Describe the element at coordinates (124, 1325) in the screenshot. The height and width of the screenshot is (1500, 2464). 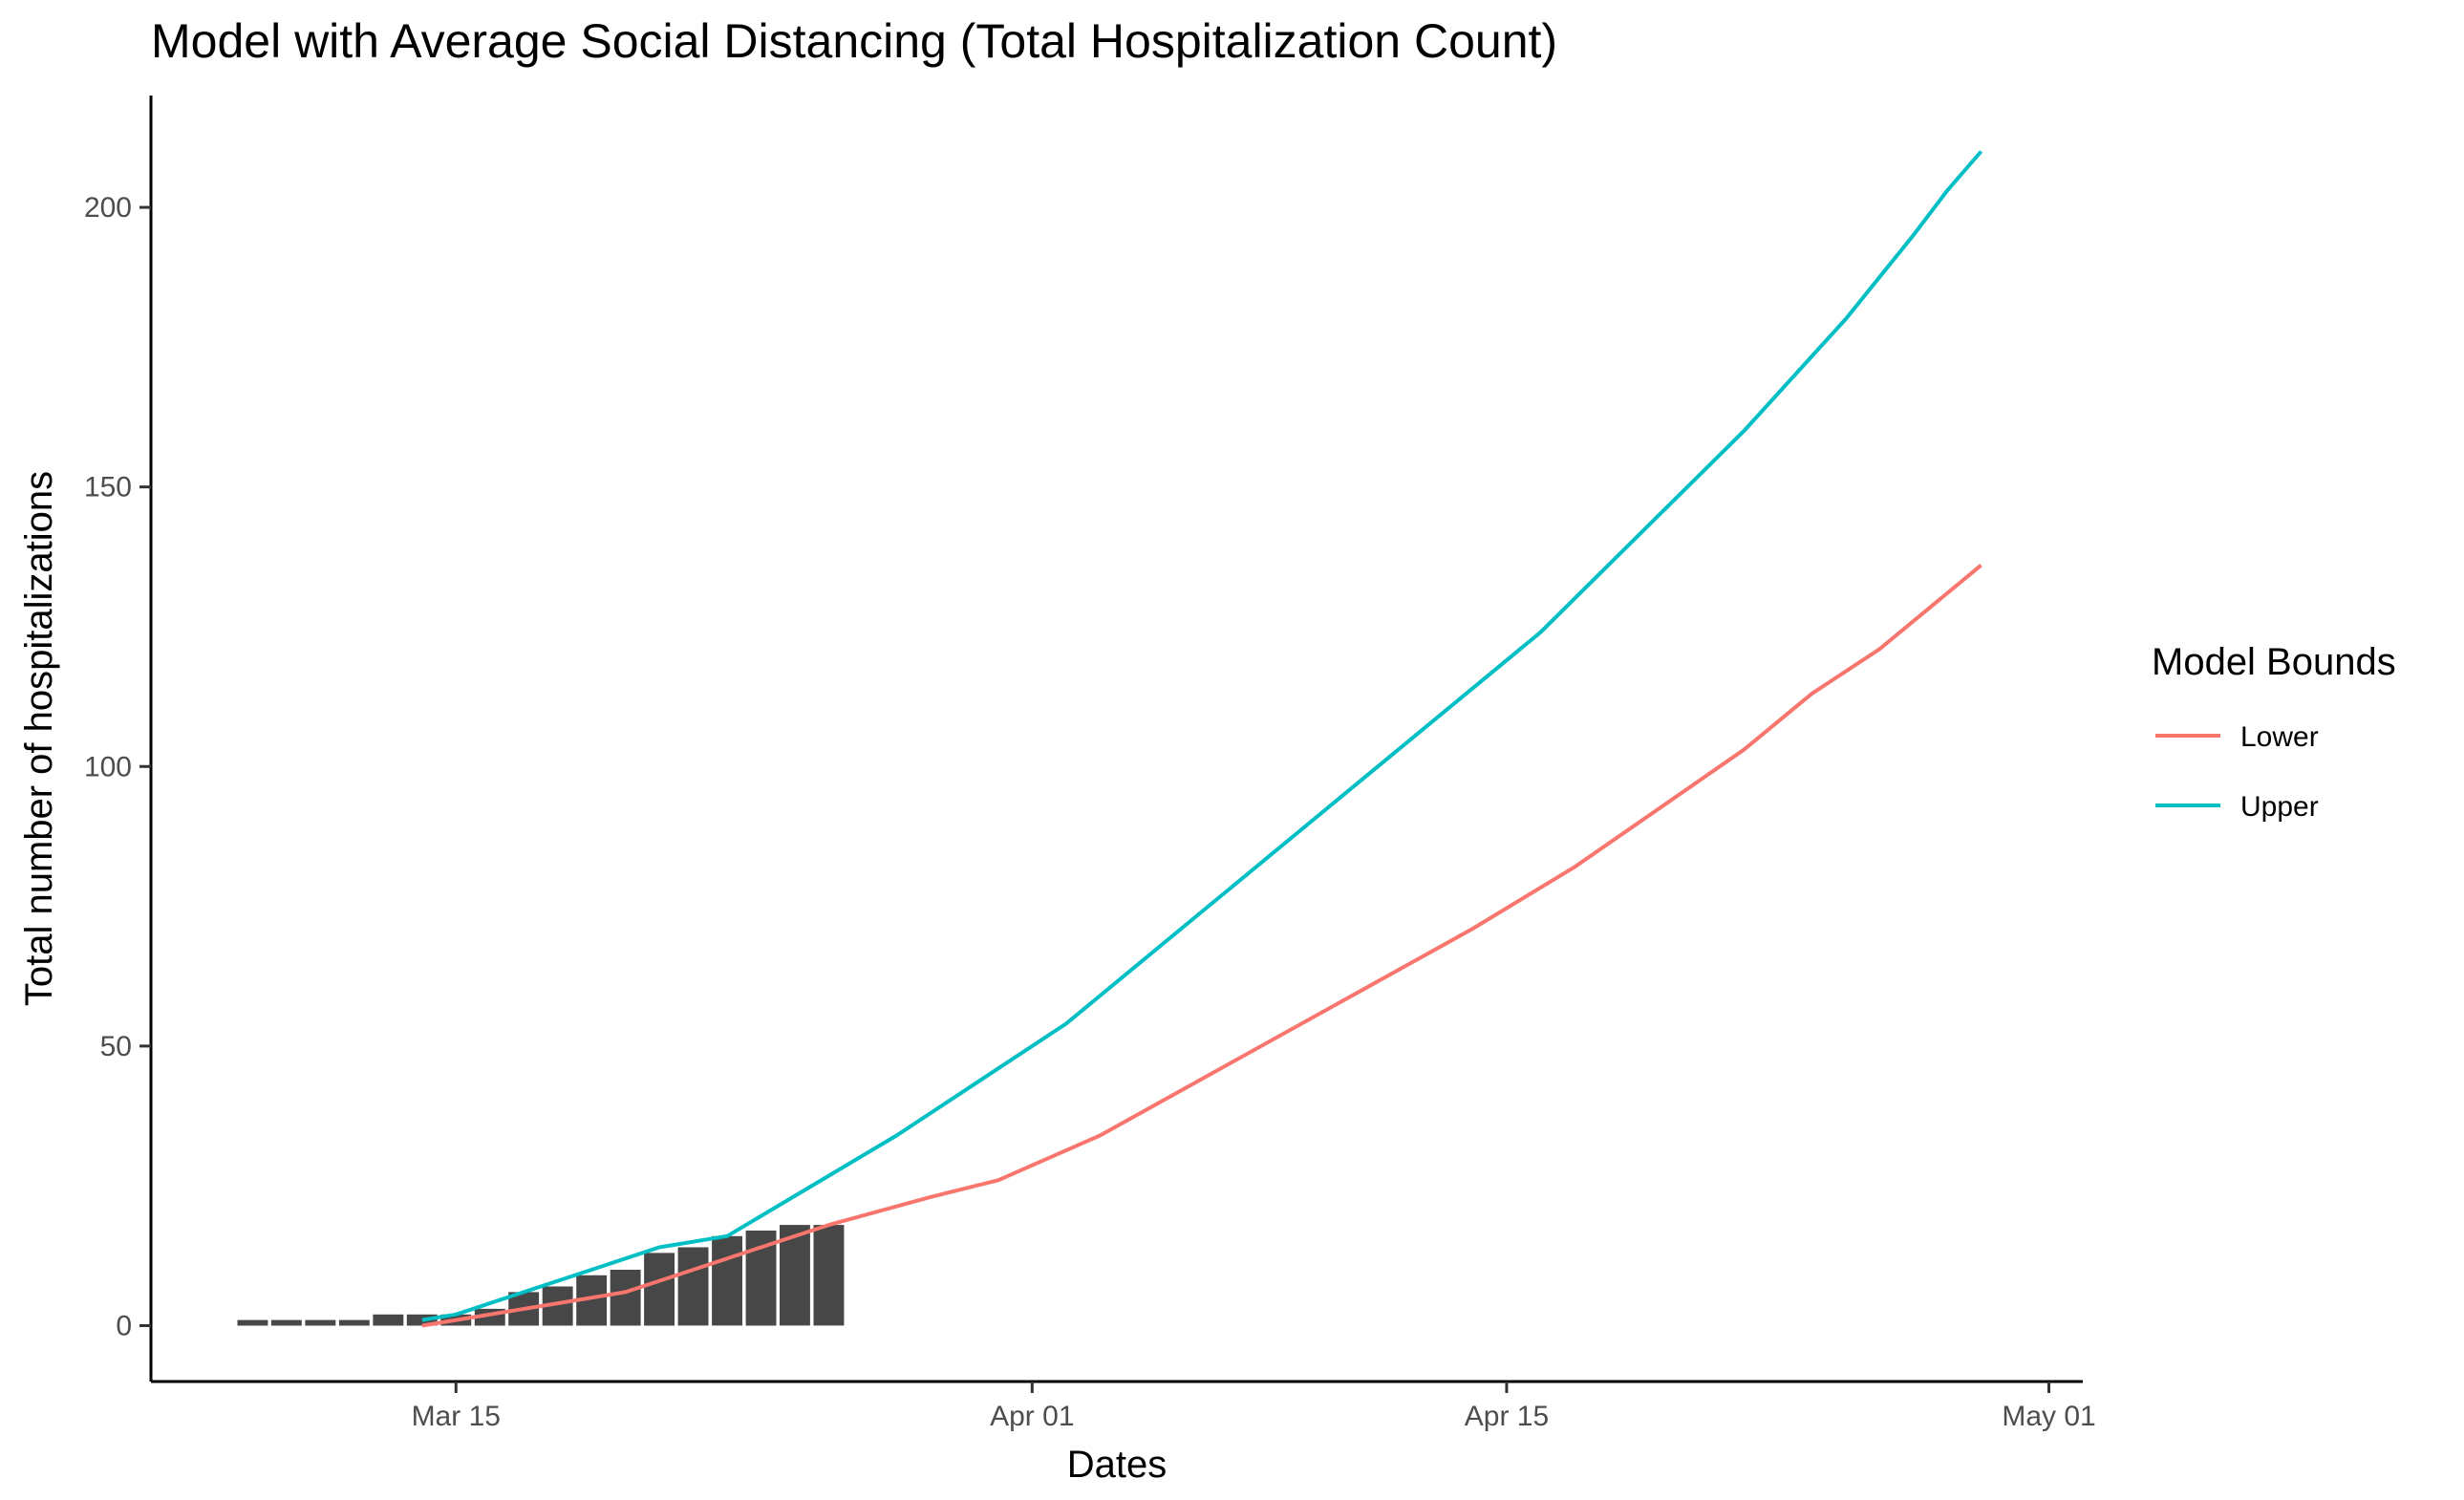
I see `y-tick-label: 0` at that location.